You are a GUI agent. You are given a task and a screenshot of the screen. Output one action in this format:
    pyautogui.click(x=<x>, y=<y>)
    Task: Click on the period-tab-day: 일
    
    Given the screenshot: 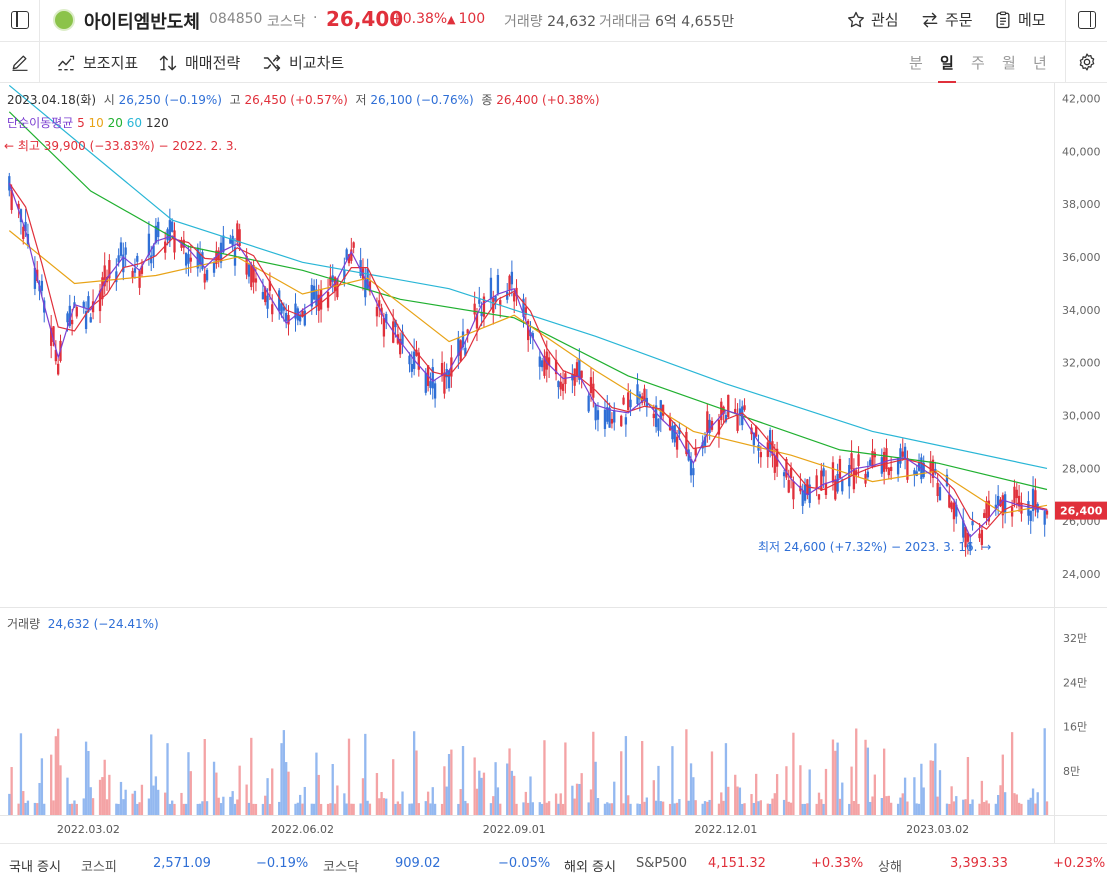 What is the action you would take?
    pyautogui.click(x=947, y=68)
    